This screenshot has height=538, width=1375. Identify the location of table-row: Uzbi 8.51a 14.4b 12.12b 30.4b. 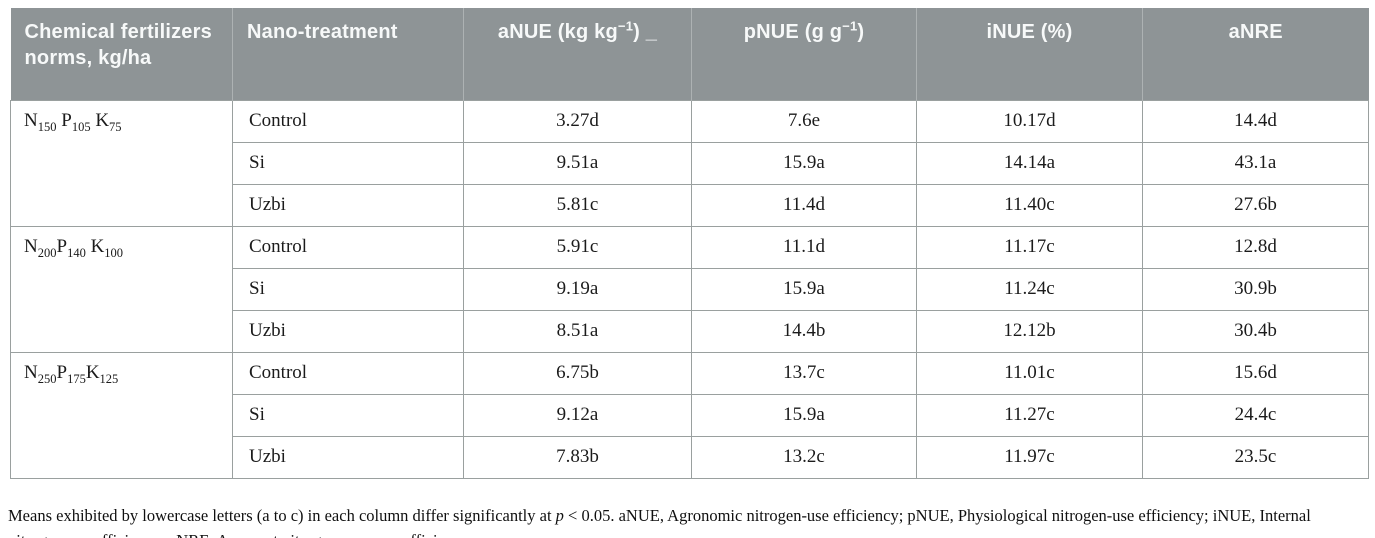
(690, 331).